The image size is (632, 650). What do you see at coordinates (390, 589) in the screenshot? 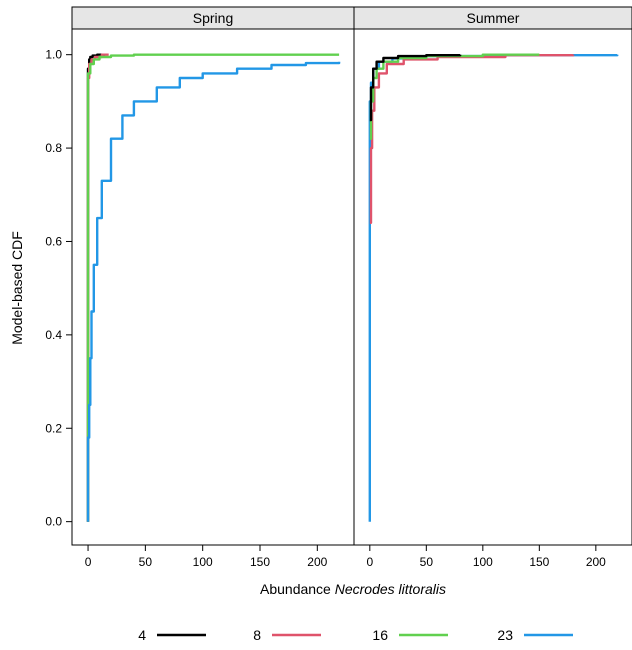
I see `x-axis-label-species: Necrodes littoralis` at bounding box center [390, 589].